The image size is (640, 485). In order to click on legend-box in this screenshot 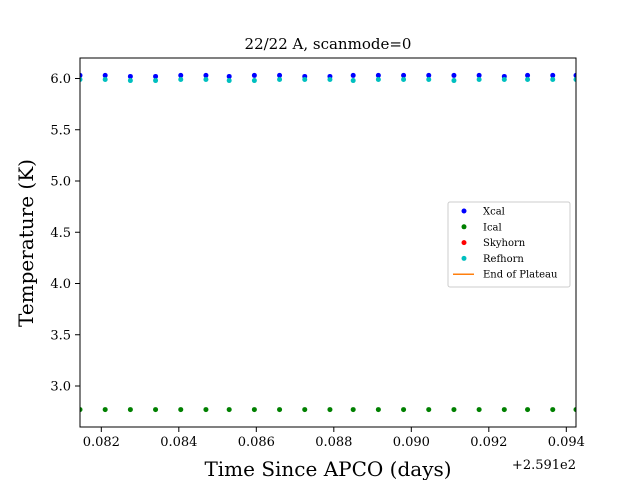, I will do `click(509, 244)`.